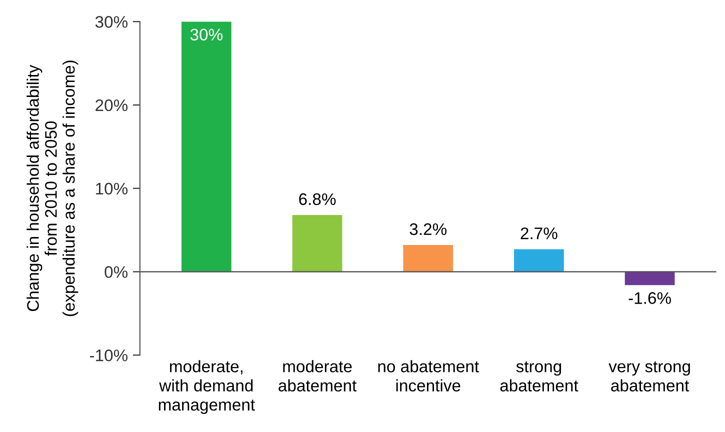 Image resolution: width=725 pixels, height=432 pixels. Describe the element at coordinates (539, 233) in the screenshot. I see `data-label: 2.7%` at that location.